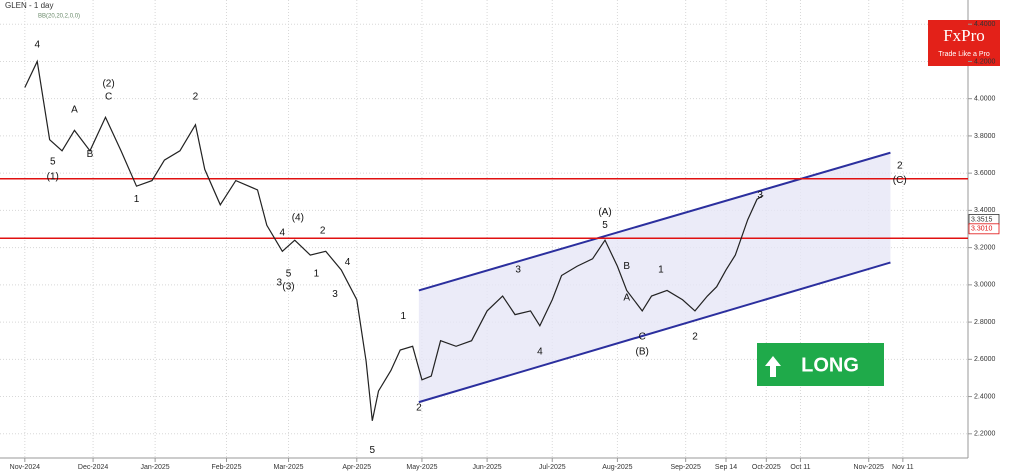 This screenshot has height=474, width=1024. What do you see at coordinates (800, 467) in the screenshot?
I see `x-tick-label: Oct 11` at bounding box center [800, 467].